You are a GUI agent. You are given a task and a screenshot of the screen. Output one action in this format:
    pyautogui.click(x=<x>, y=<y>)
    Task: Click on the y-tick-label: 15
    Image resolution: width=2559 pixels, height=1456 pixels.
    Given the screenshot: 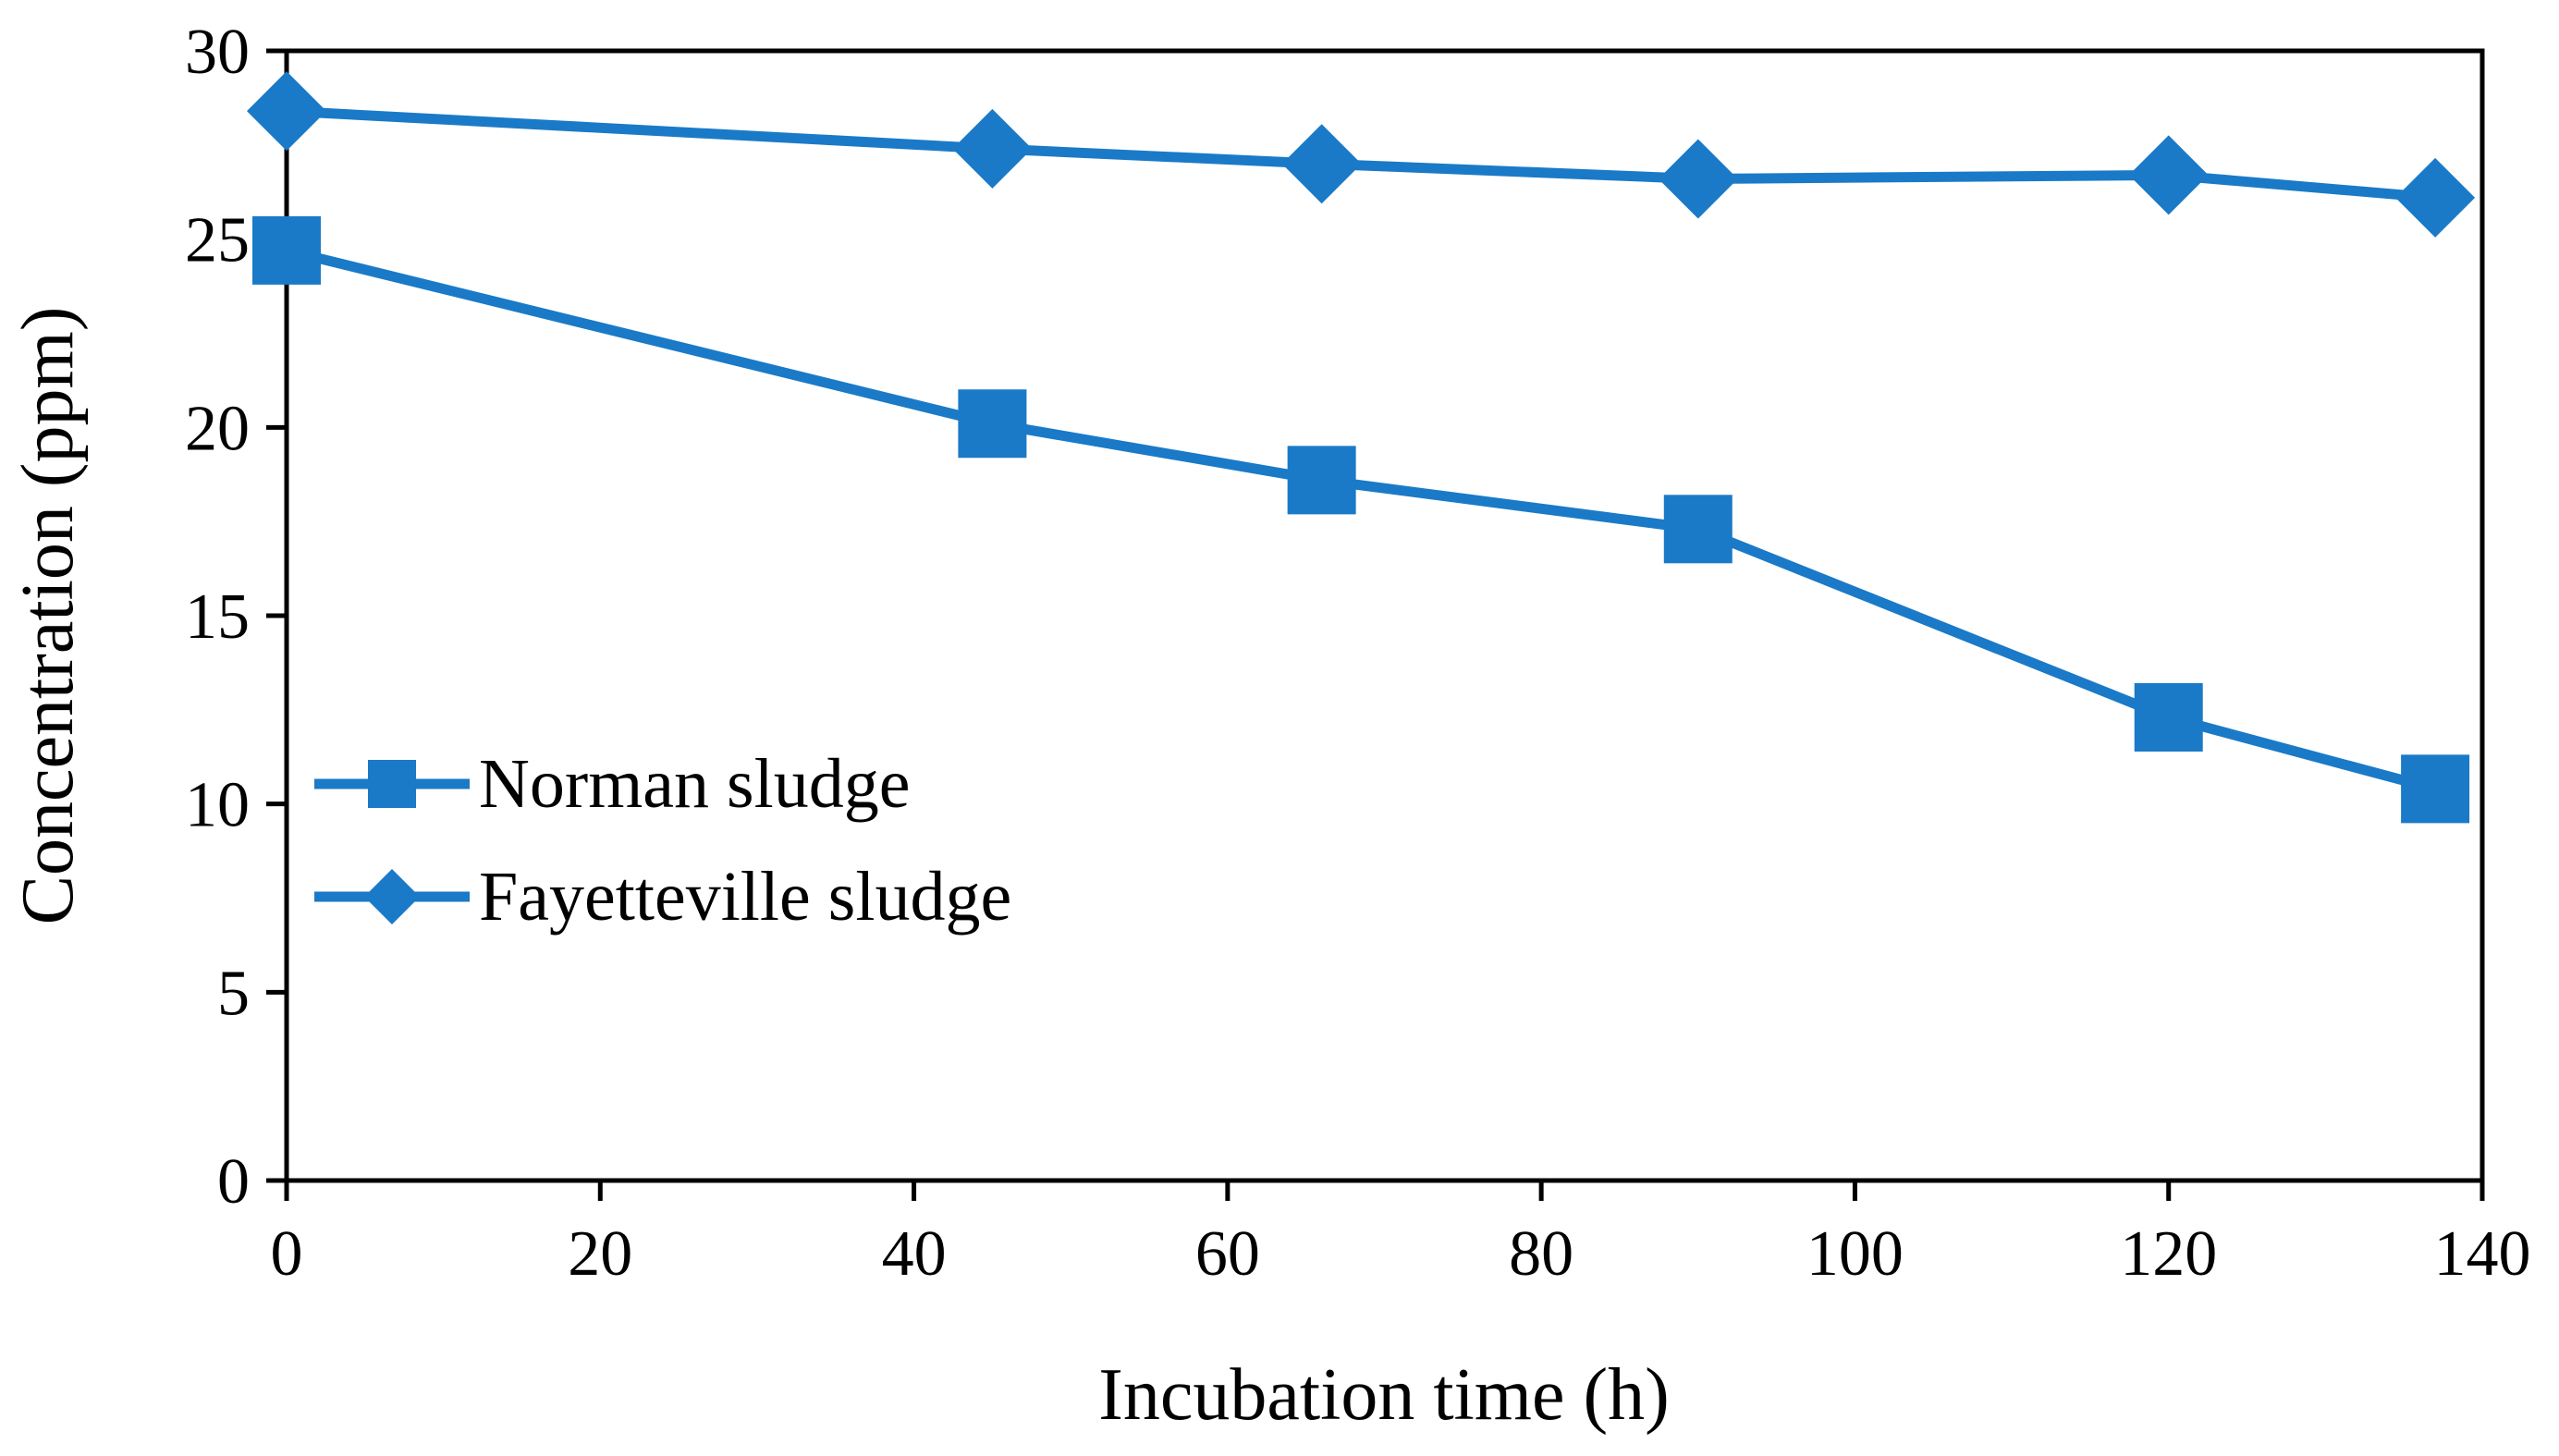 What is the action you would take?
    pyautogui.click(x=218, y=617)
    